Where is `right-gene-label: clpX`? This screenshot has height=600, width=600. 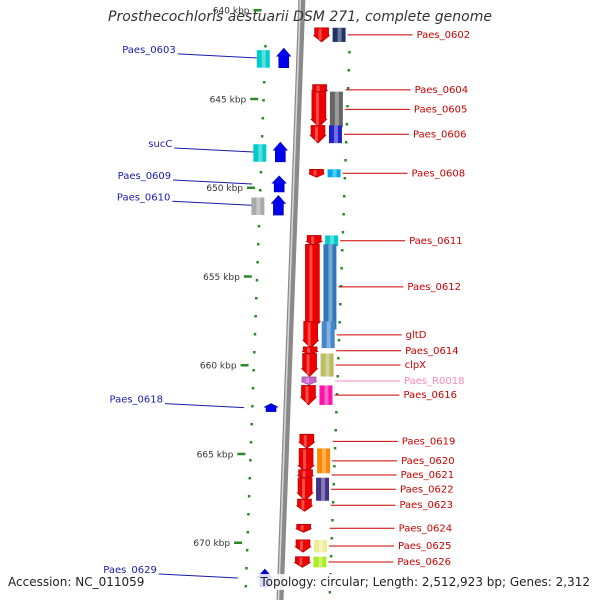
right-gene-label: clpX is located at coordinates (416, 365).